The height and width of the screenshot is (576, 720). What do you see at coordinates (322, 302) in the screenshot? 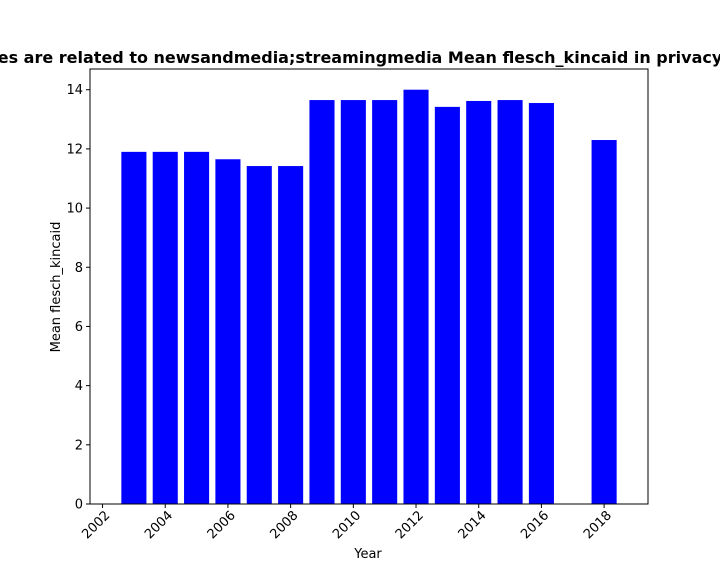
I see `bar-2009` at bounding box center [322, 302].